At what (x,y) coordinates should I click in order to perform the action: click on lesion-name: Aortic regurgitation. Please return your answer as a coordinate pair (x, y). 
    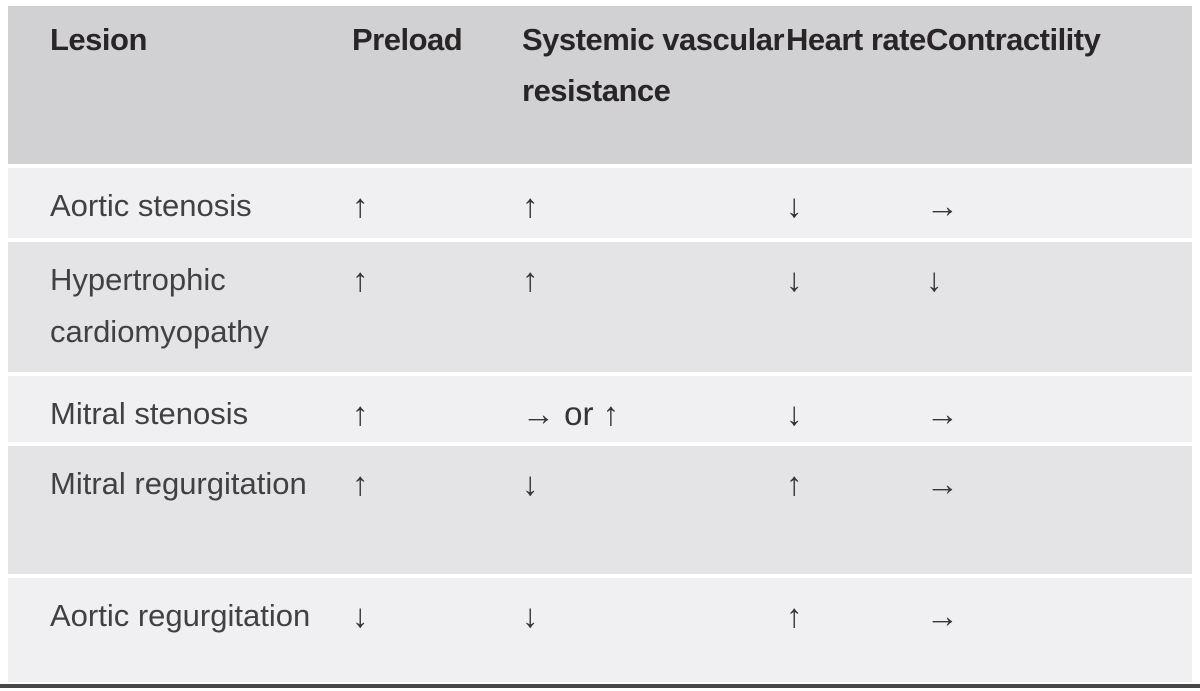
    Looking at the image, I should click on (180, 615).